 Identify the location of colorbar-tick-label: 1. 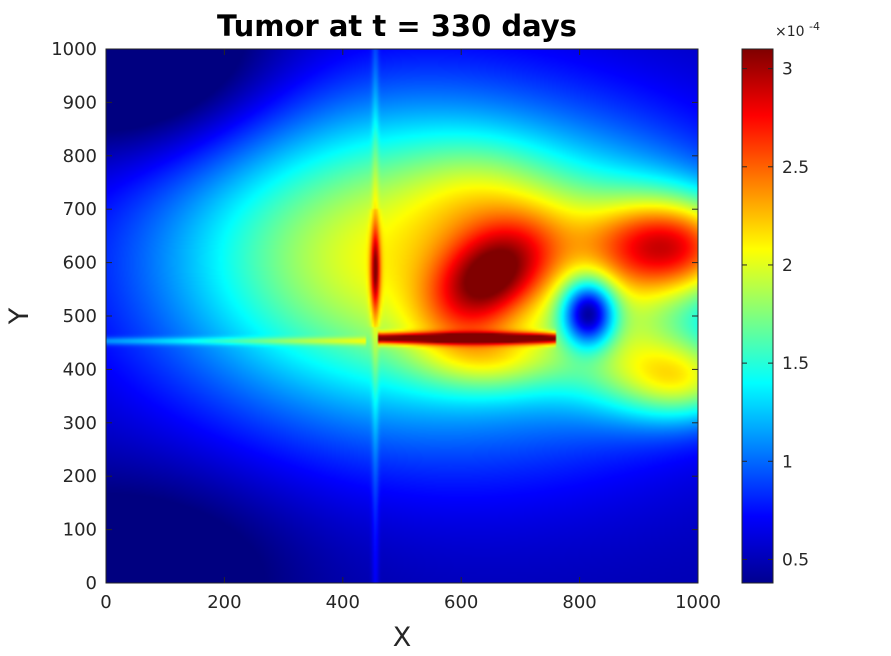
(787, 462).